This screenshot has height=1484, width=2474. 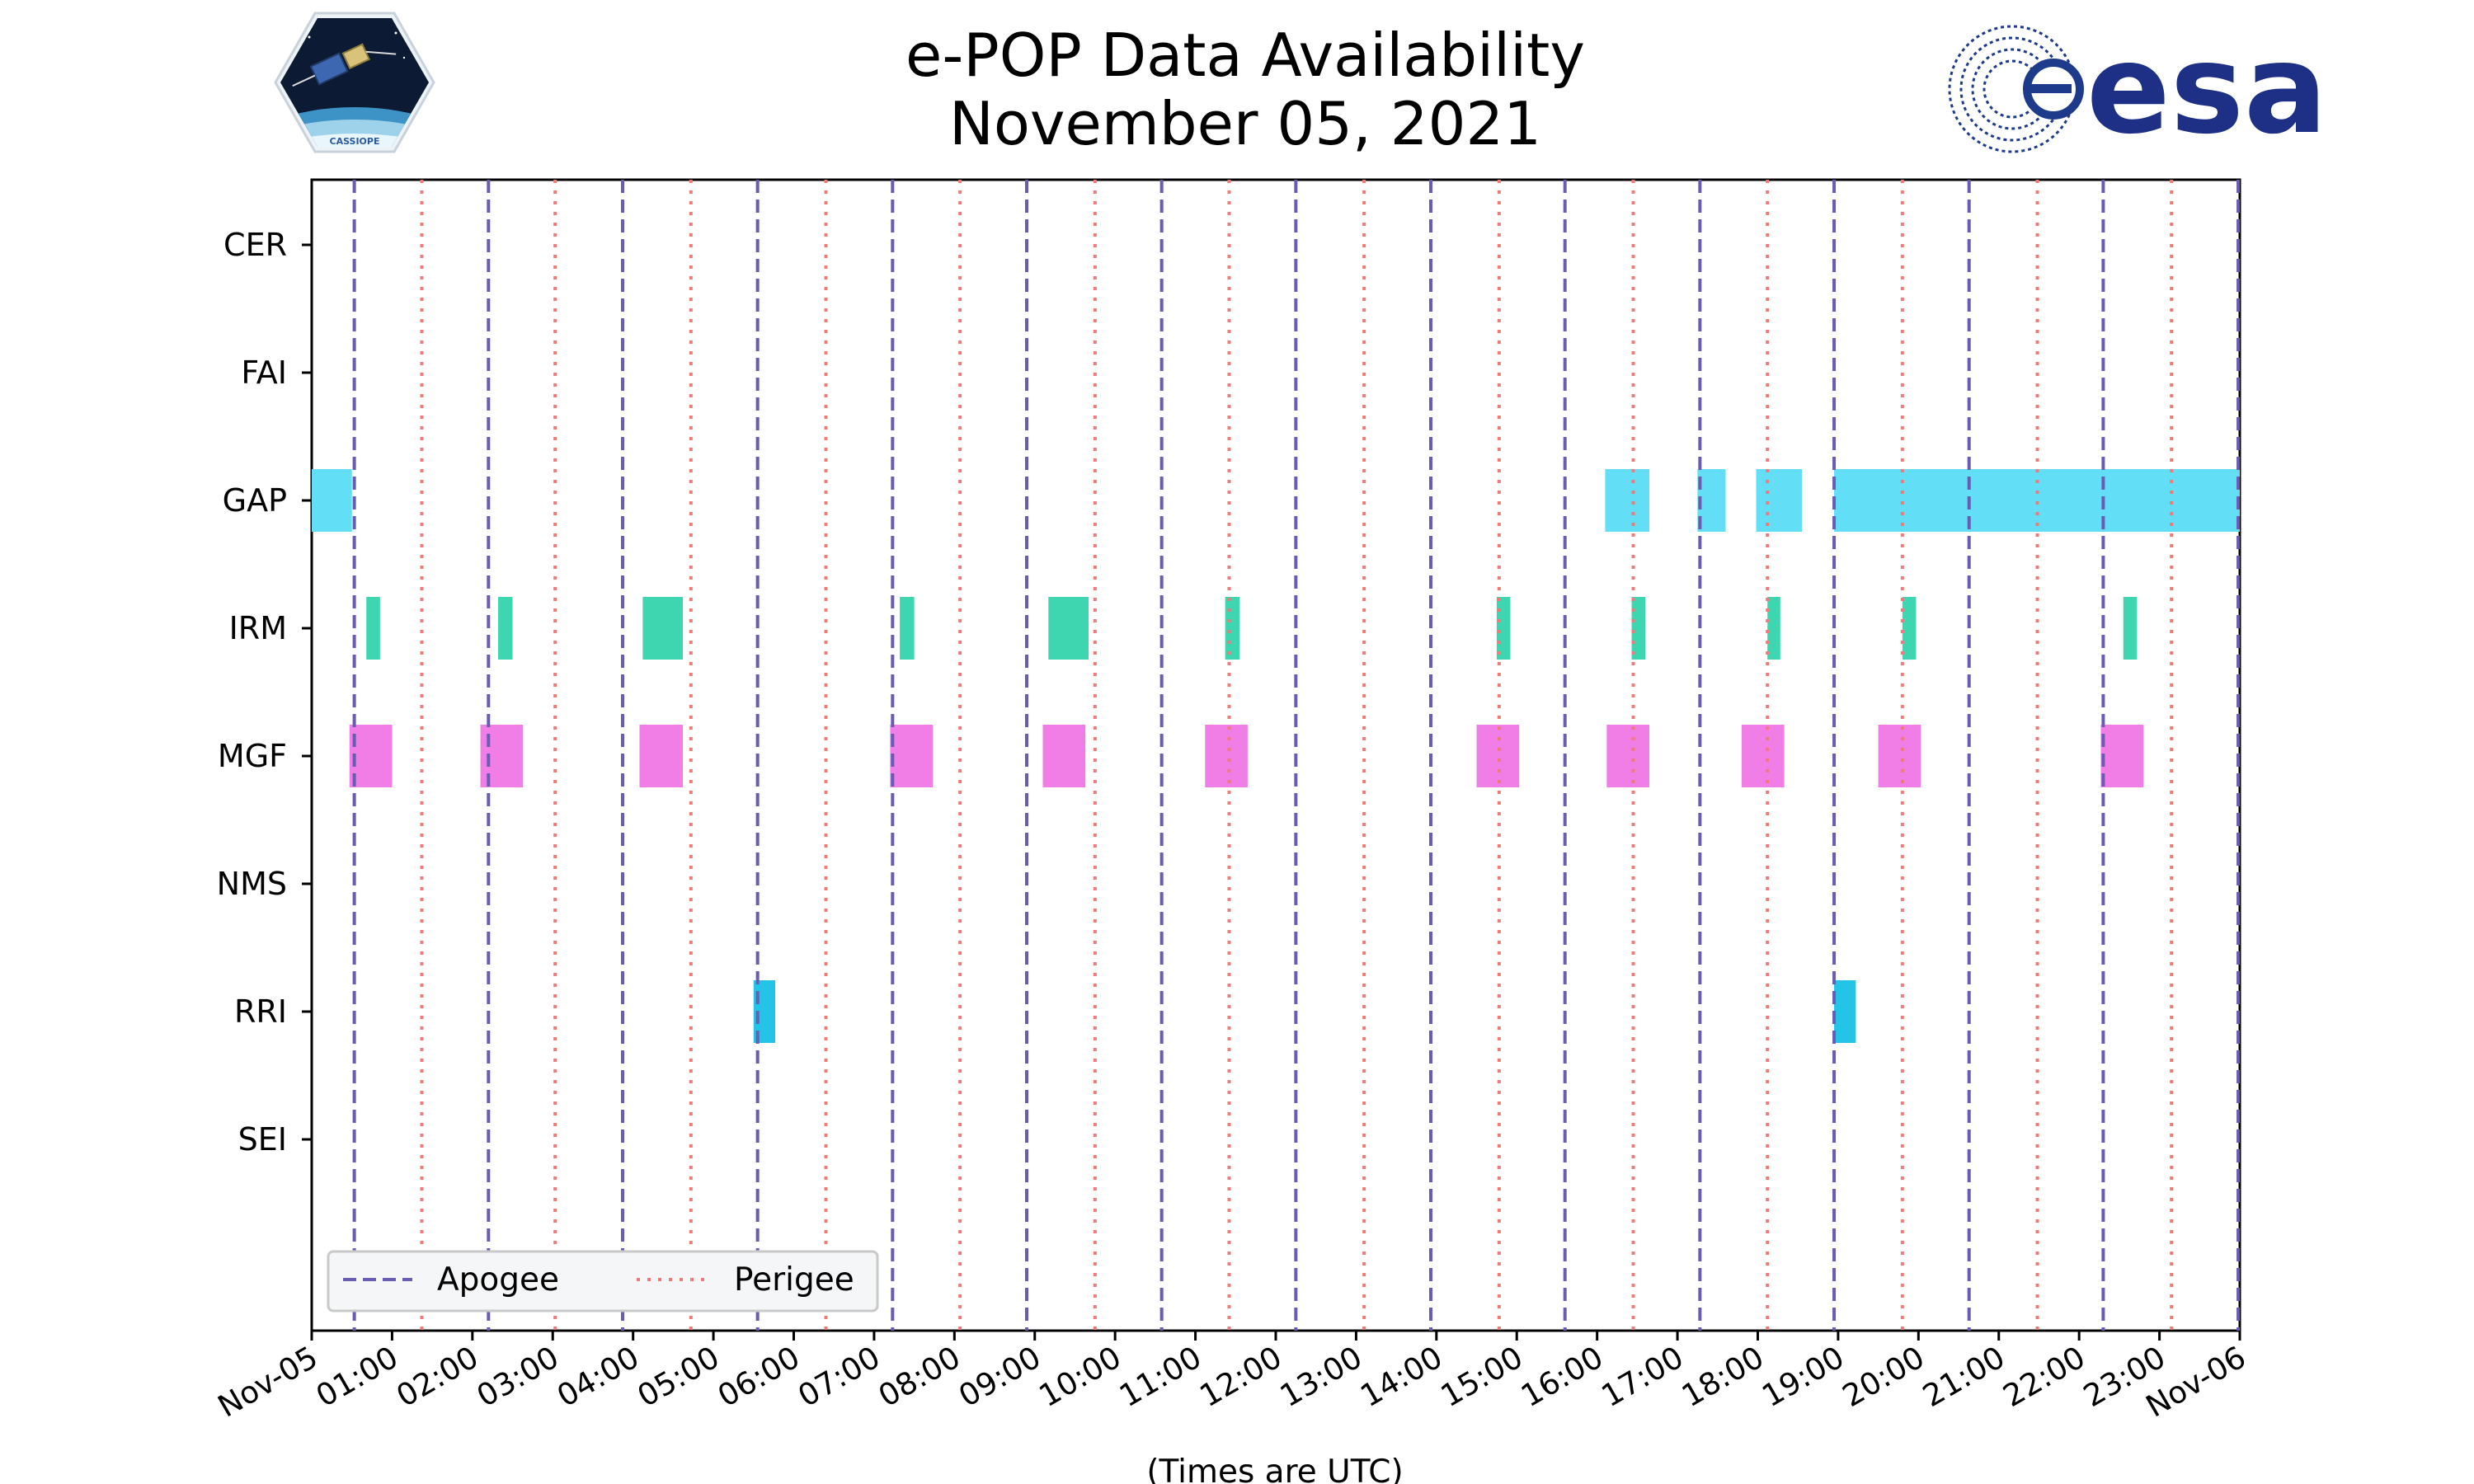 I want to click on esa-logo-text: esa, so click(x=2206, y=90).